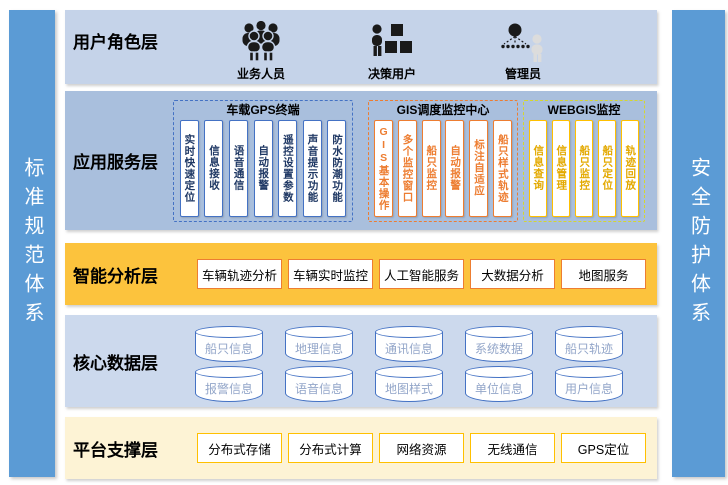 This screenshot has width=728, height=485. I want to click on analysis-items: 车辆轨迹分析 车辆实时监控 人工智能服务 大数据分析 地图服务, so click(421, 274).